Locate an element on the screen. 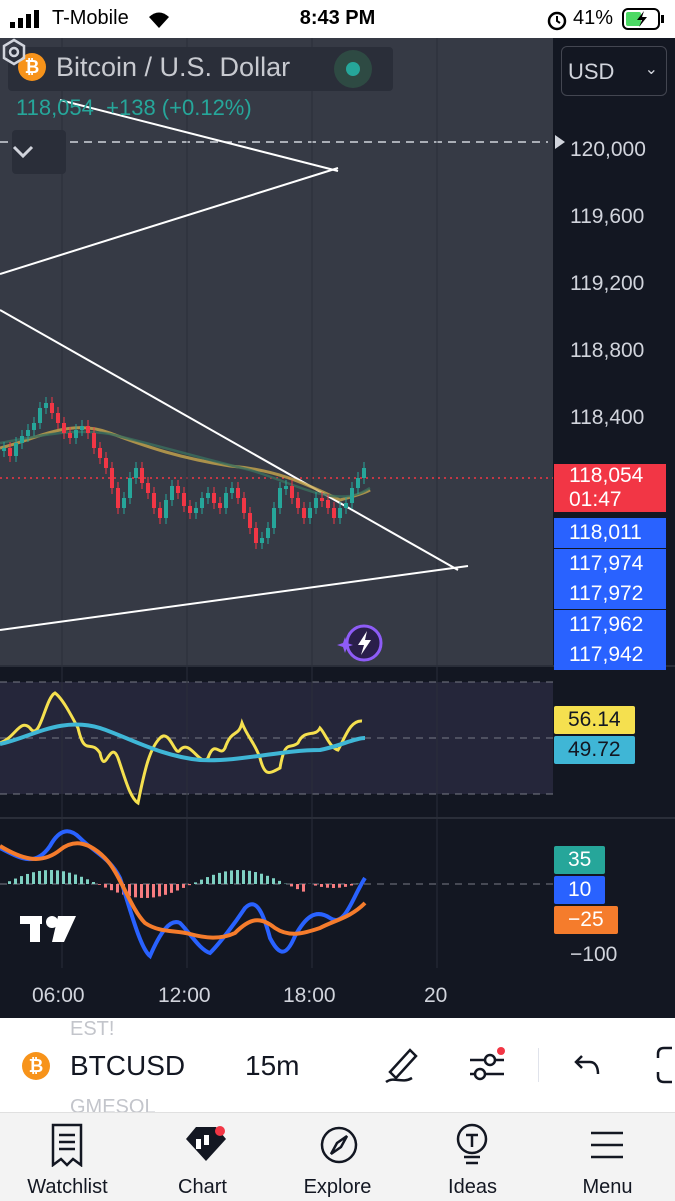  tab-chart: Chart is located at coordinates (202, 1157).